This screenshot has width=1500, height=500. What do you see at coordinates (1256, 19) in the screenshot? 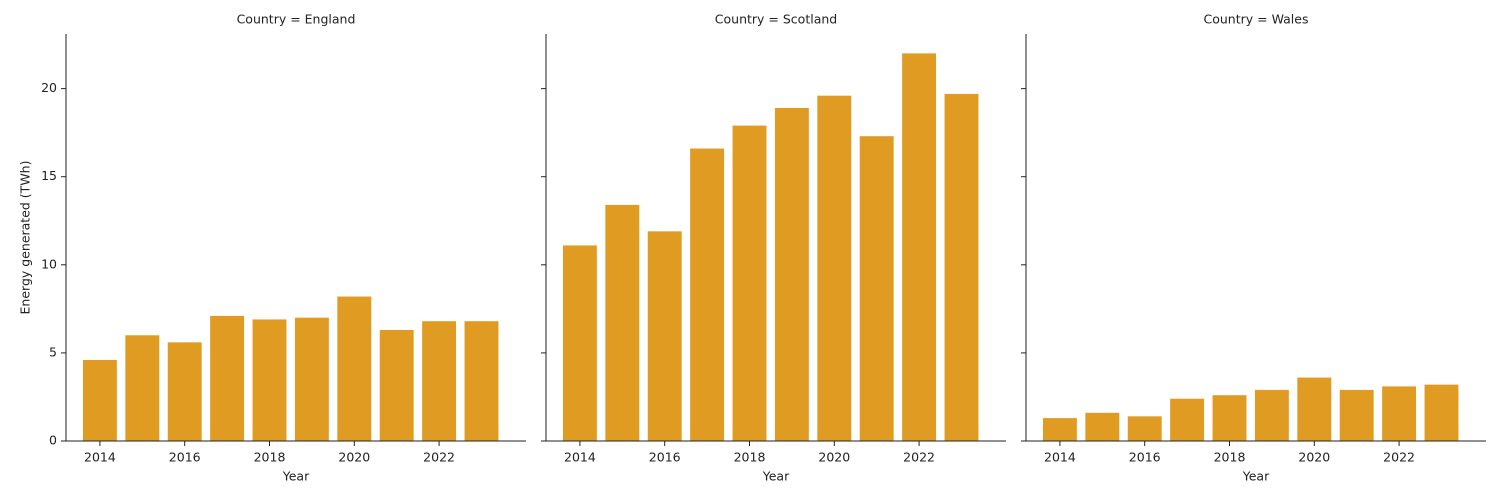
I see `panel-title: Country = Wales` at bounding box center [1256, 19].